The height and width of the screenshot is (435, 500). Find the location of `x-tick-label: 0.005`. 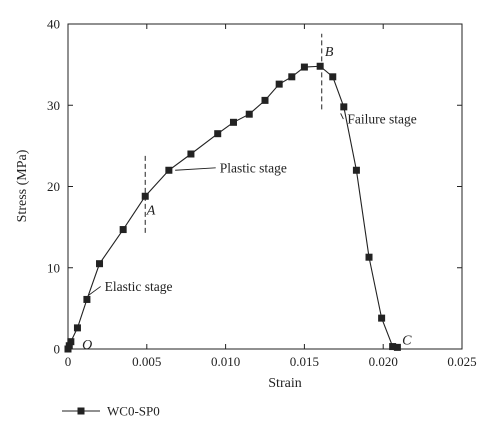

x-tick-label: 0.005 is located at coordinates (146, 361).